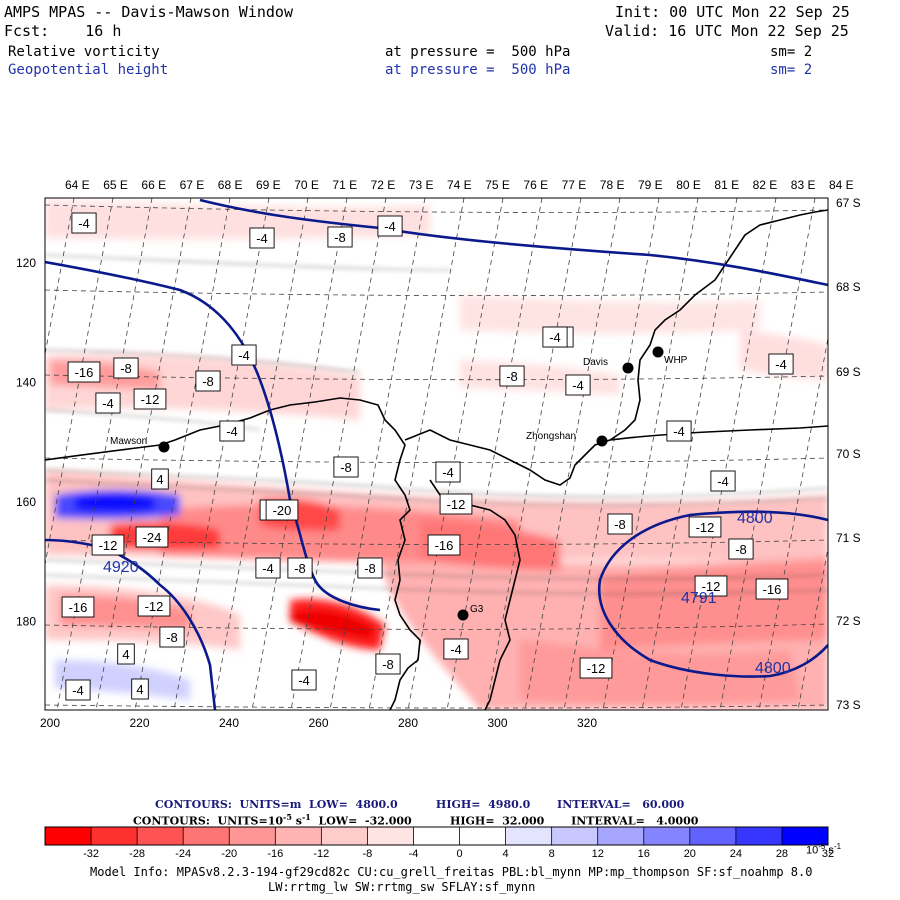 The width and height of the screenshot is (900, 900). Describe the element at coordinates (848, 287) in the screenshot. I see `lat-label: 68 S` at that location.